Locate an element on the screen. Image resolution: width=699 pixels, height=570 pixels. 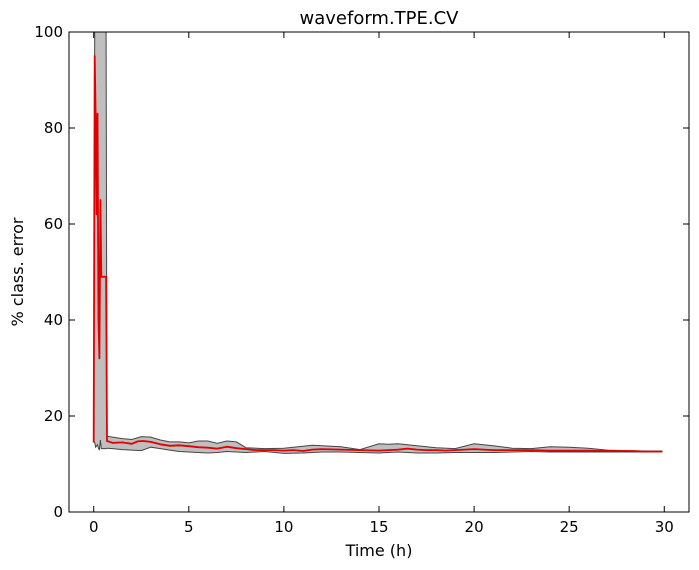
x-tick-label: 10 is located at coordinates (283, 527).